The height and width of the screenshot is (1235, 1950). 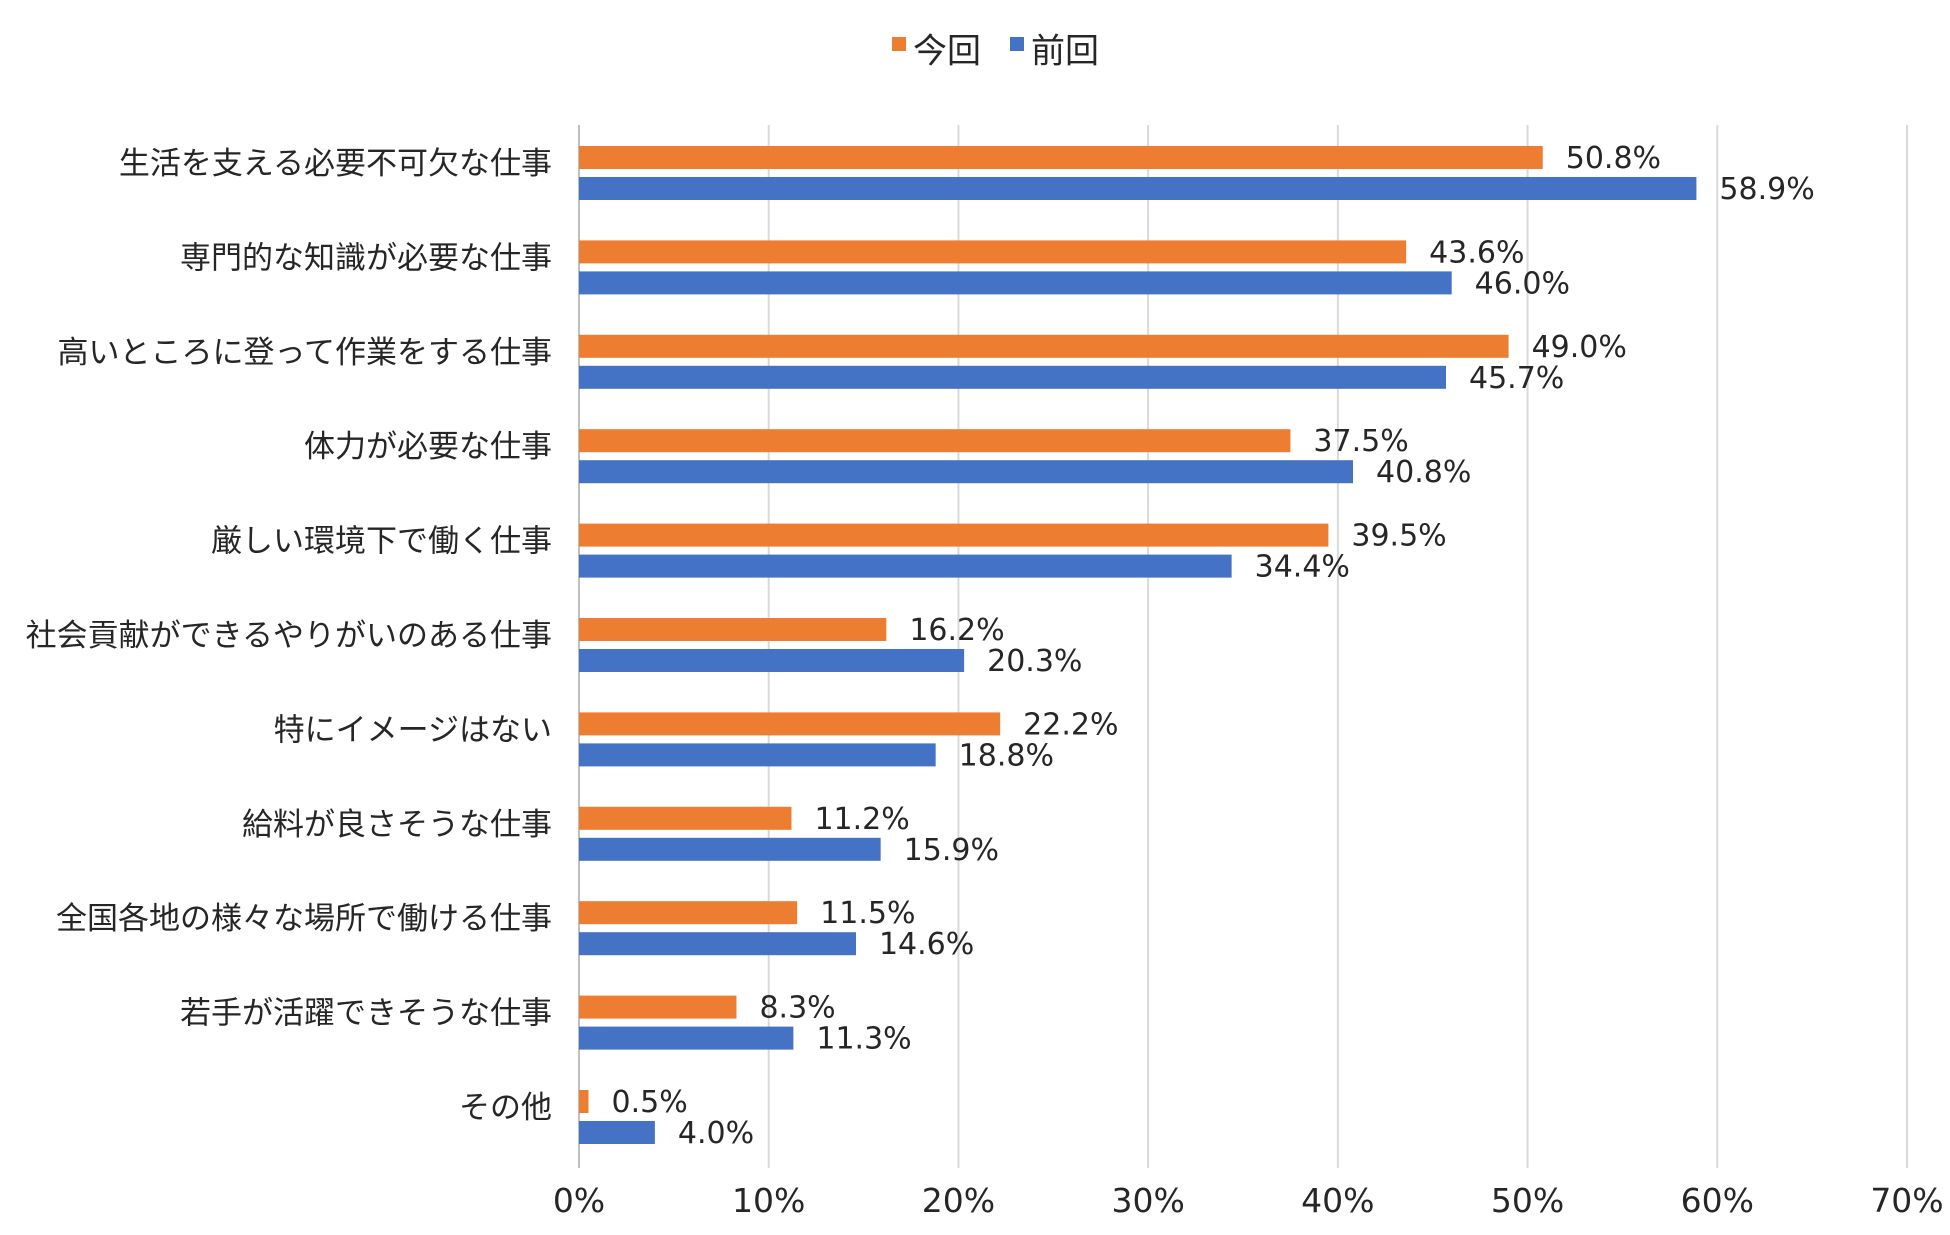 I want to click on legend: 今回 前回, so click(x=995, y=52).